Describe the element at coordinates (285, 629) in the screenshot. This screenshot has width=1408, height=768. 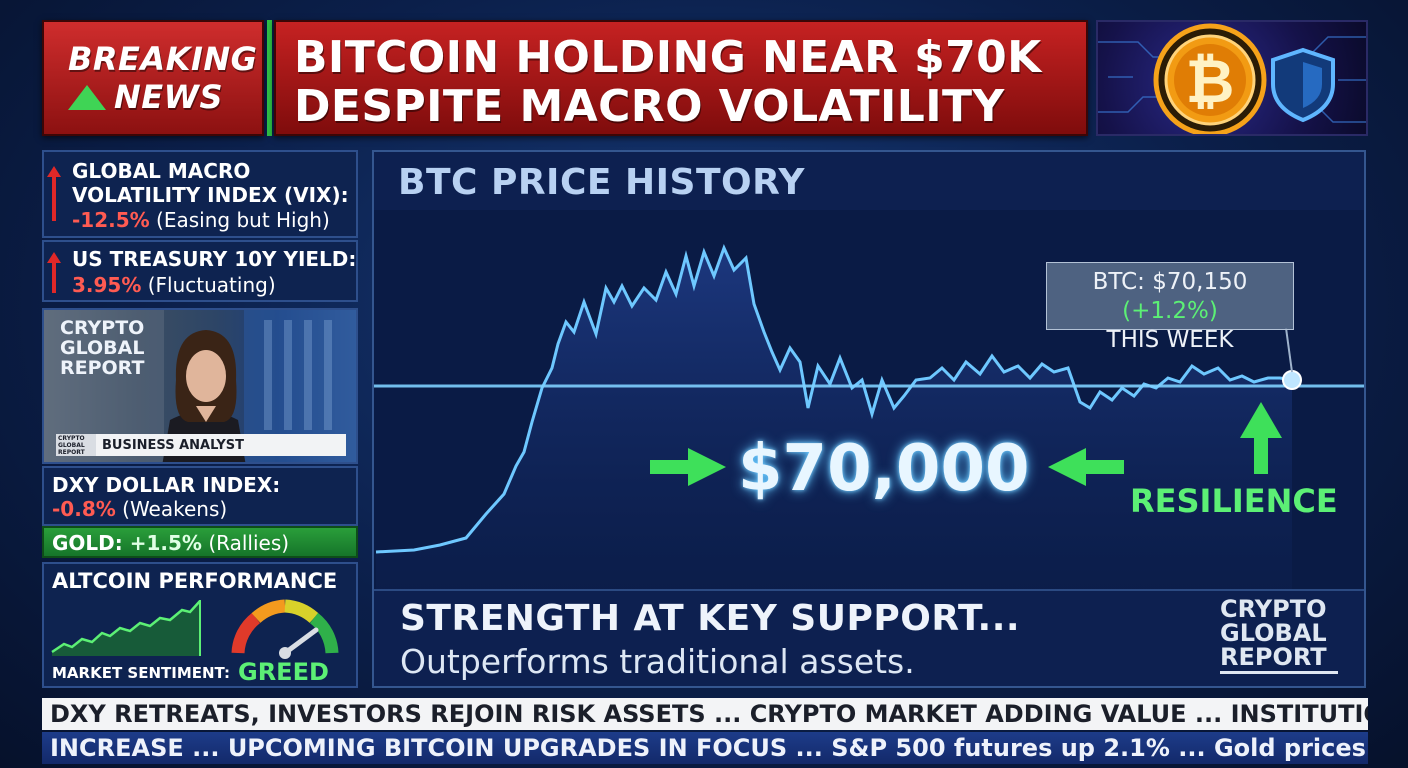
I see `sentiment-gauge-icon` at that location.